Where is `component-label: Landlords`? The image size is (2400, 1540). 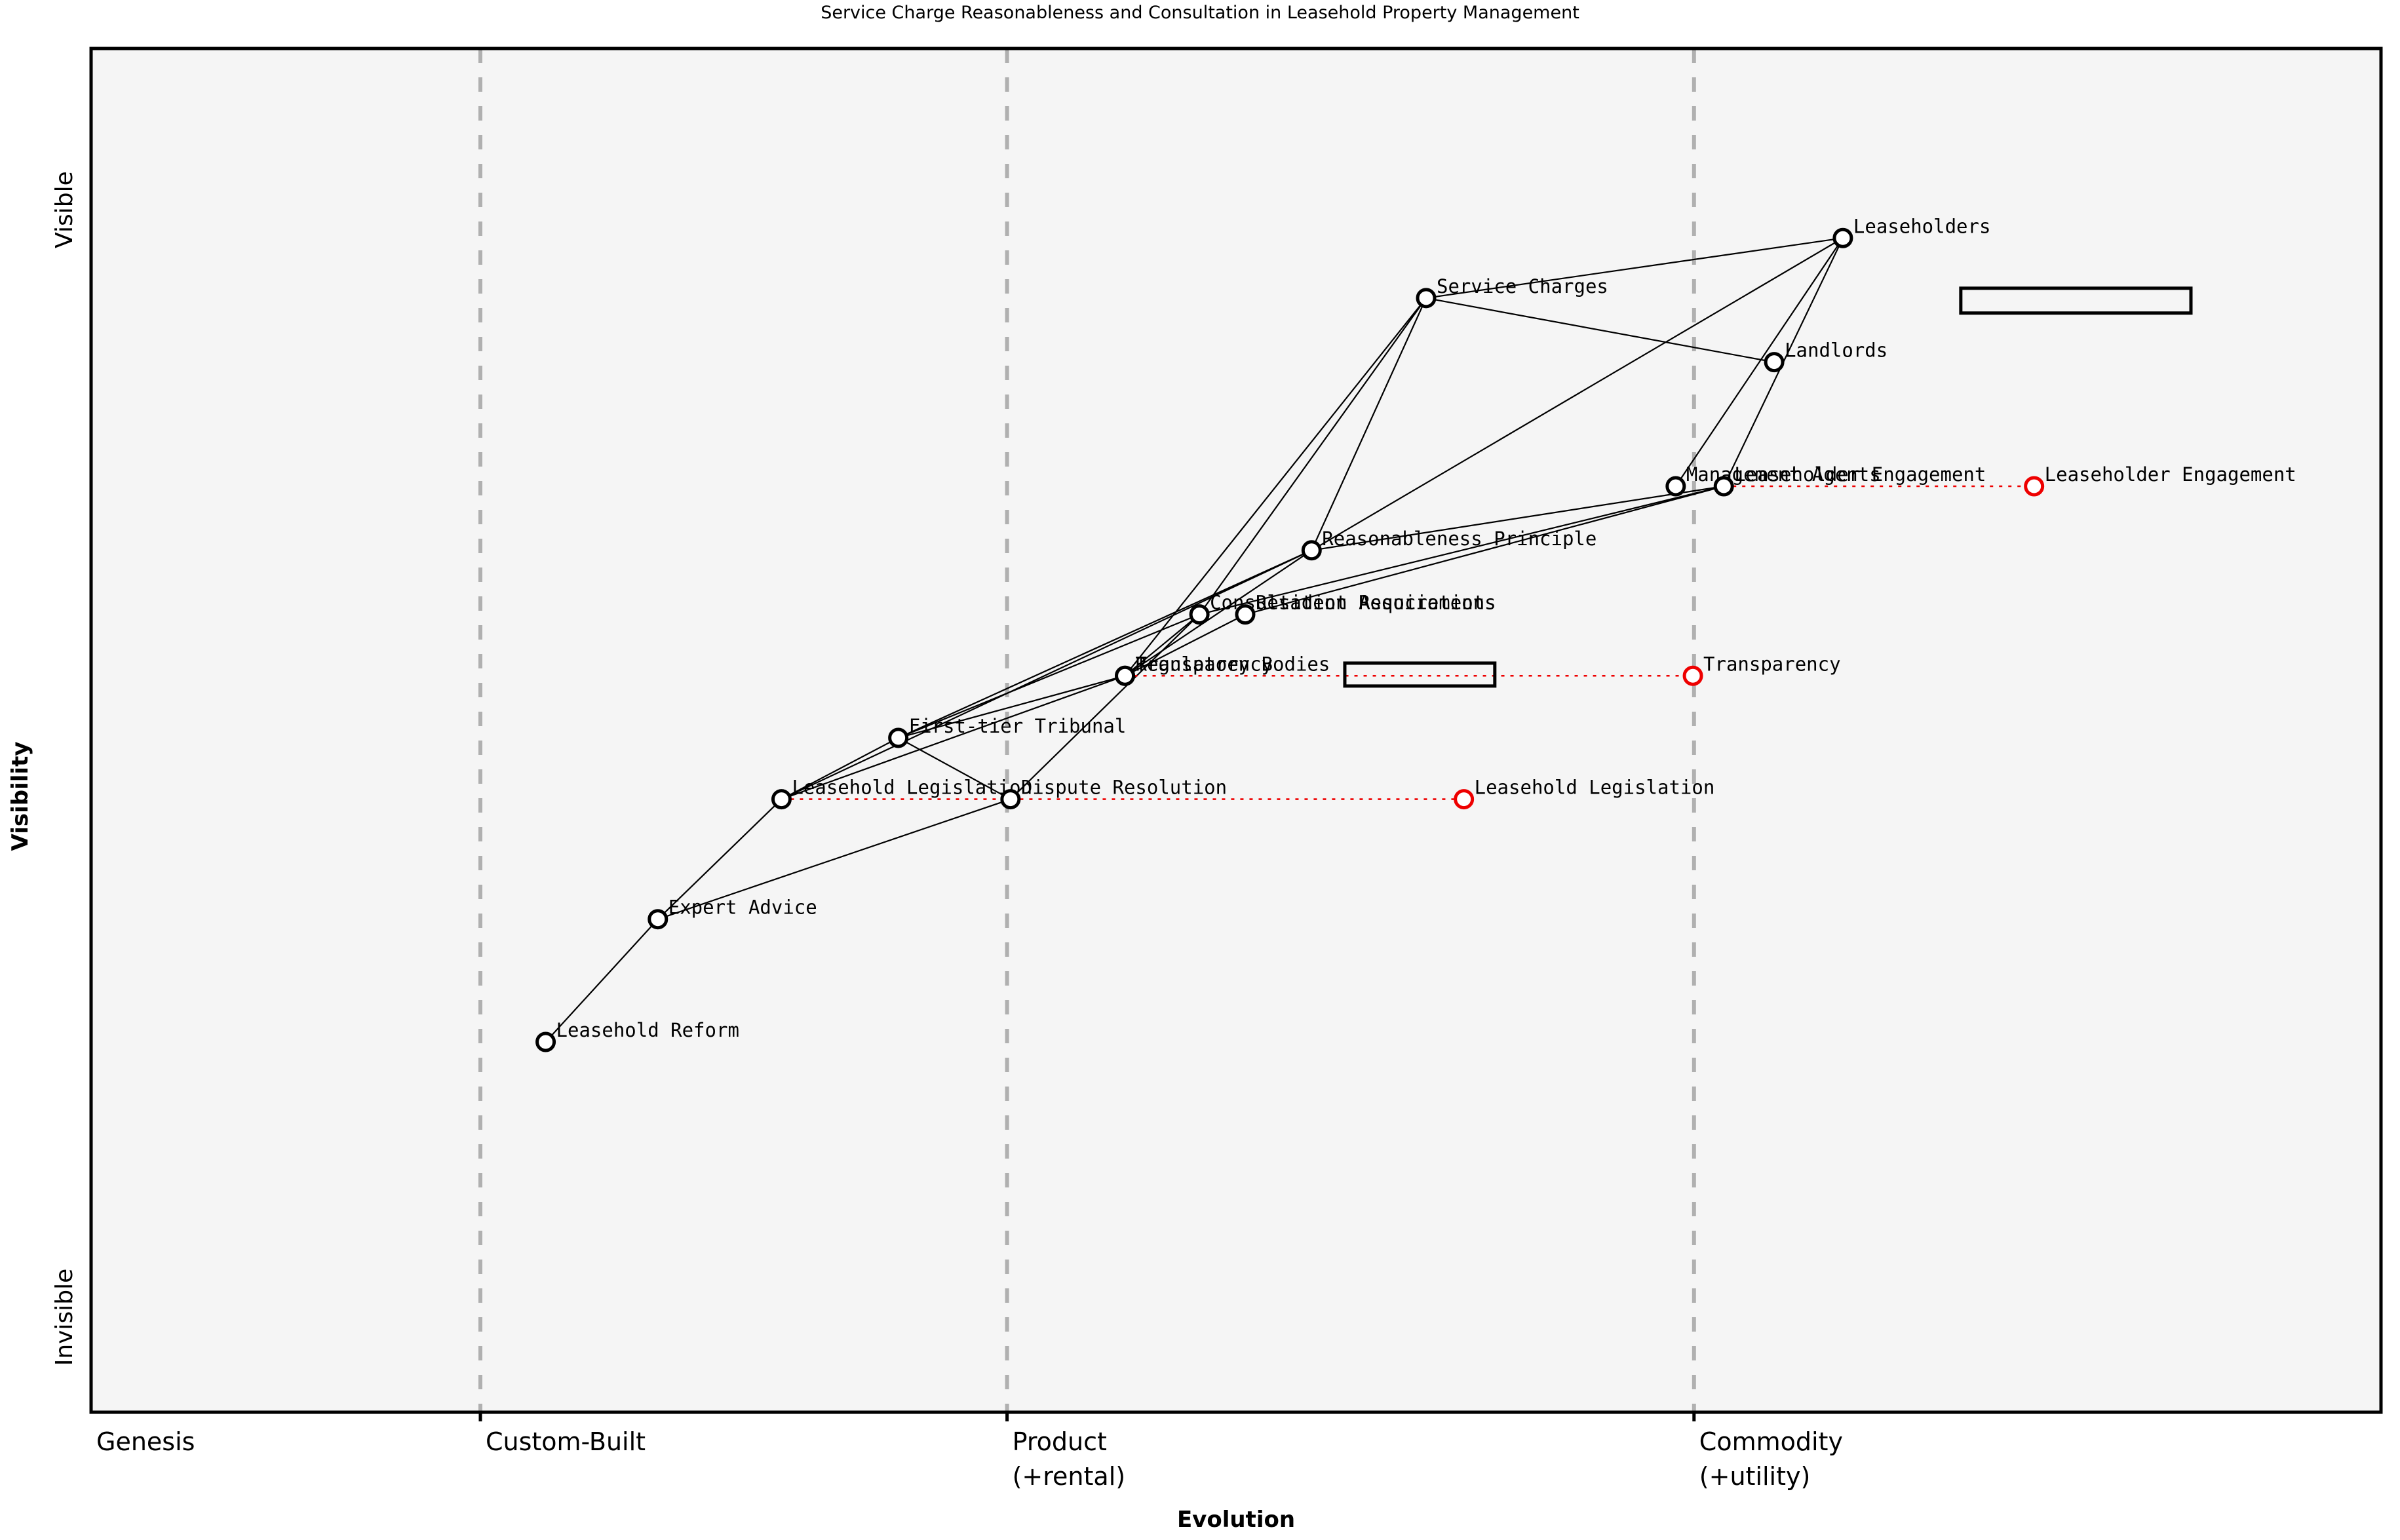
component-label: Landlords is located at coordinates (1836, 350).